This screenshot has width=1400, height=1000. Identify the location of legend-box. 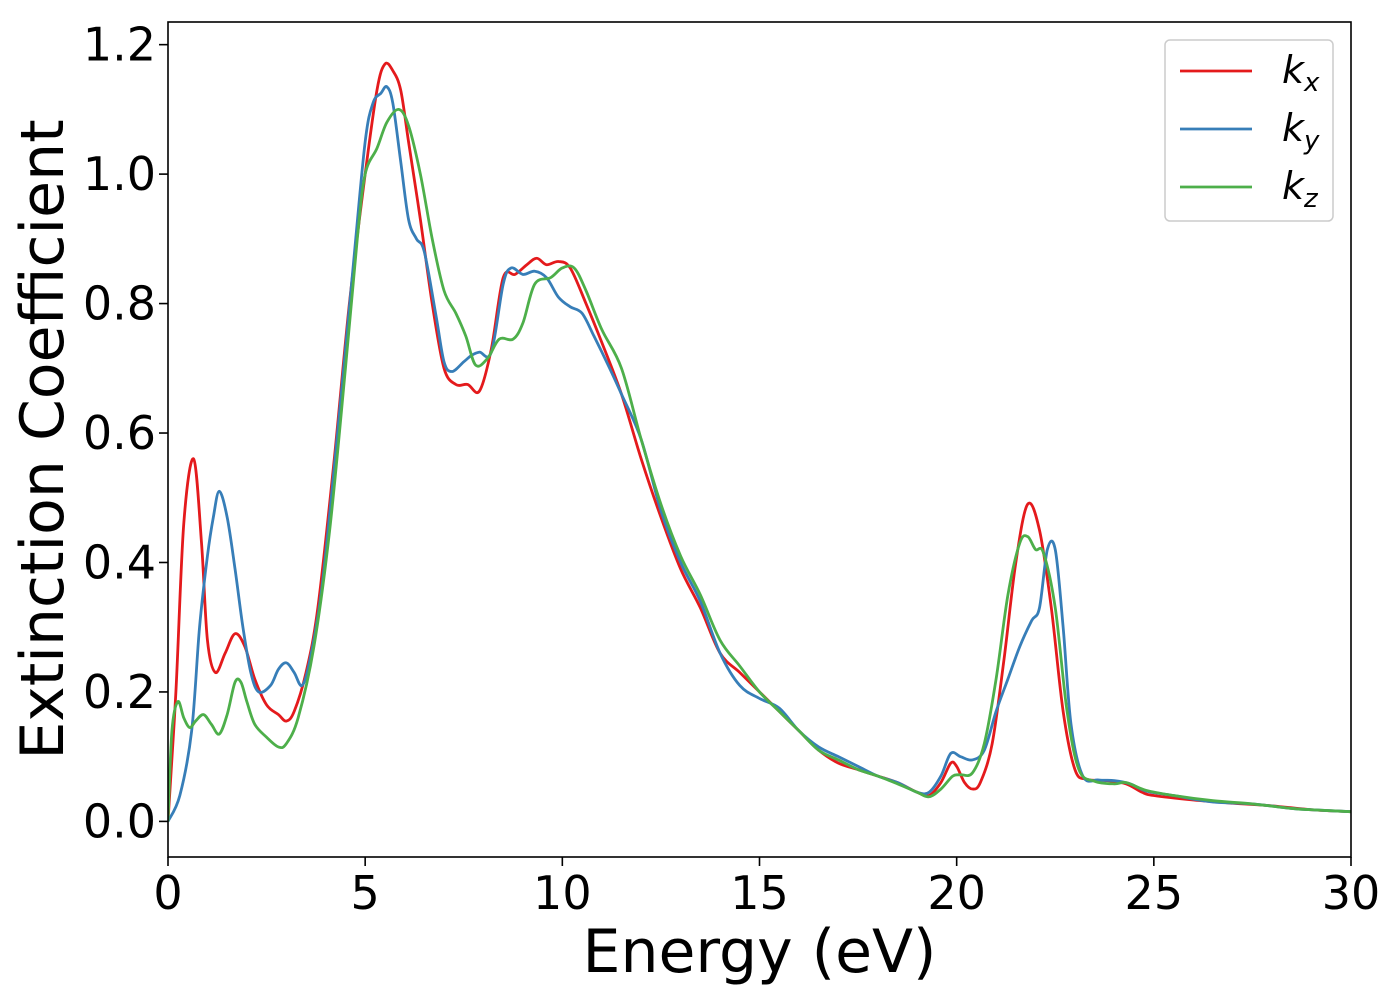
(1249, 130).